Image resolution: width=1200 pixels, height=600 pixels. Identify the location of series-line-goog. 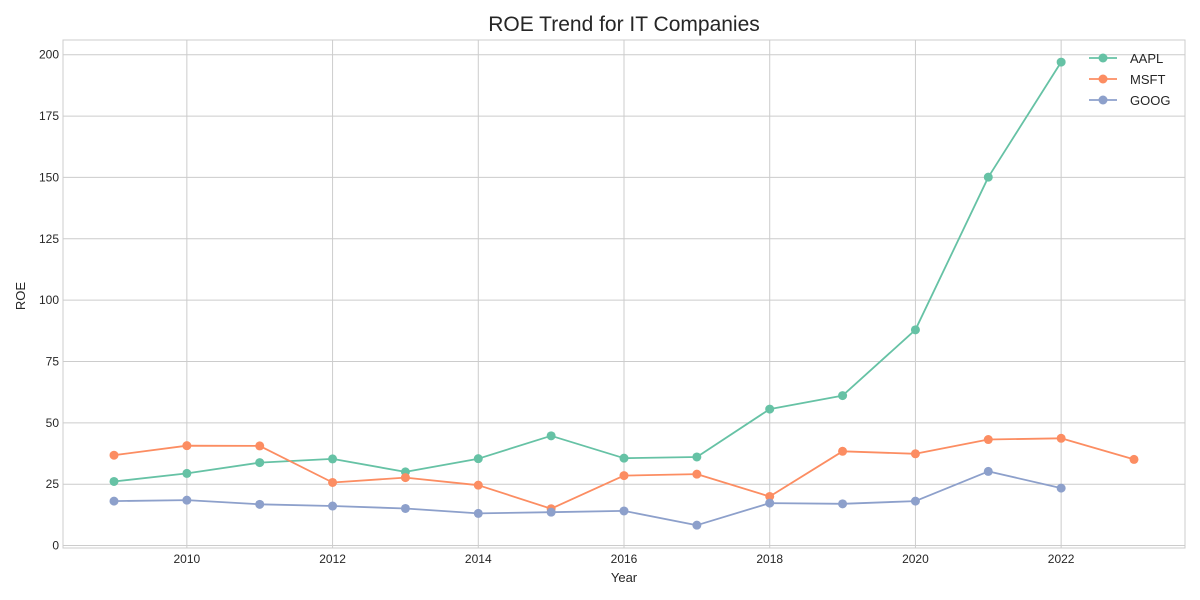
(587, 498).